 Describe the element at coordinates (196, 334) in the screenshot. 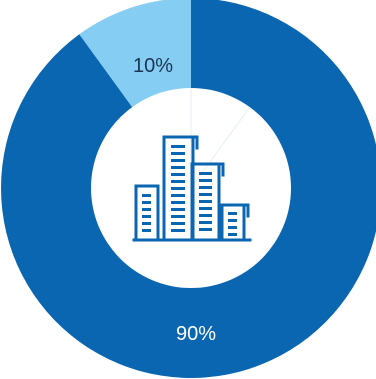

I see `slice-label-90: 90%` at that location.